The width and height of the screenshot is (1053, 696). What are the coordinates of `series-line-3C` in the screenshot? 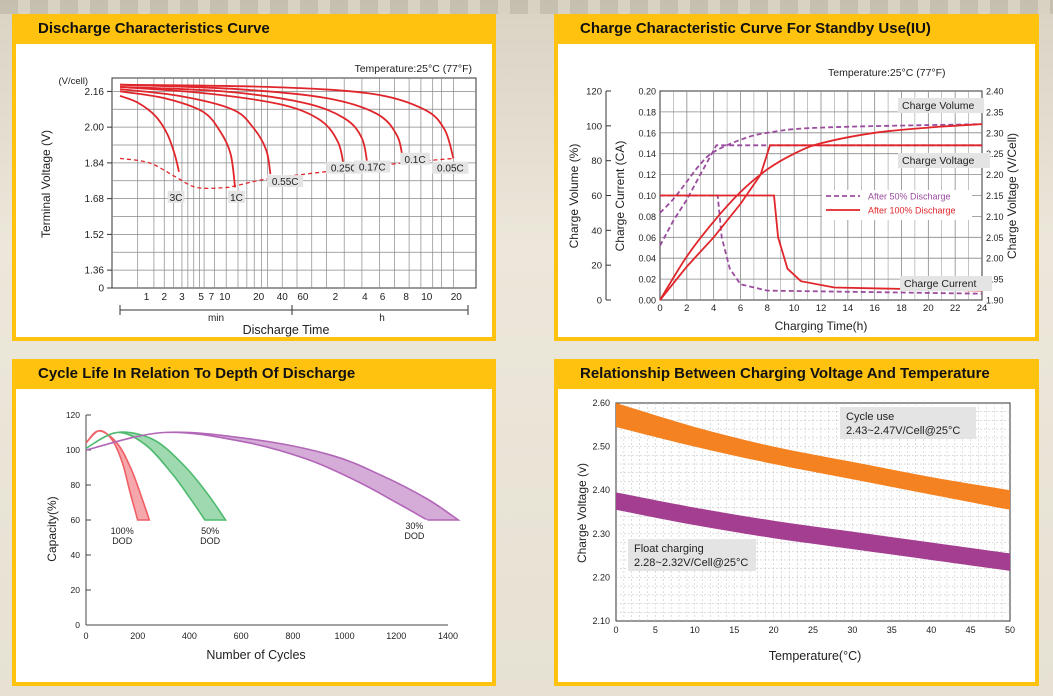 It's located at (149, 134).